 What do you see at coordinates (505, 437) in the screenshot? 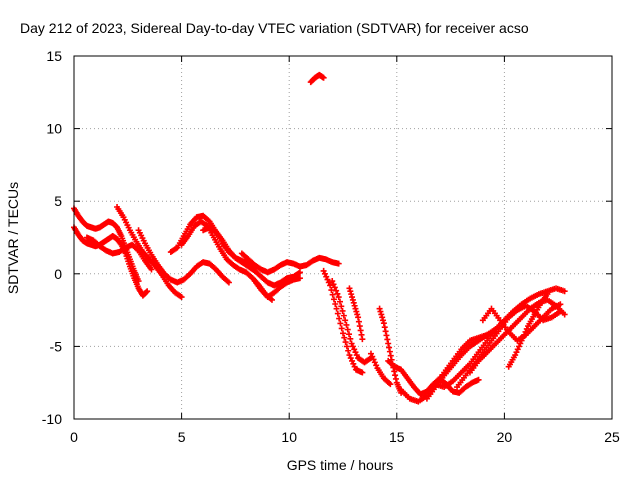
I see `x-tick-label: 20` at bounding box center [505, 437].